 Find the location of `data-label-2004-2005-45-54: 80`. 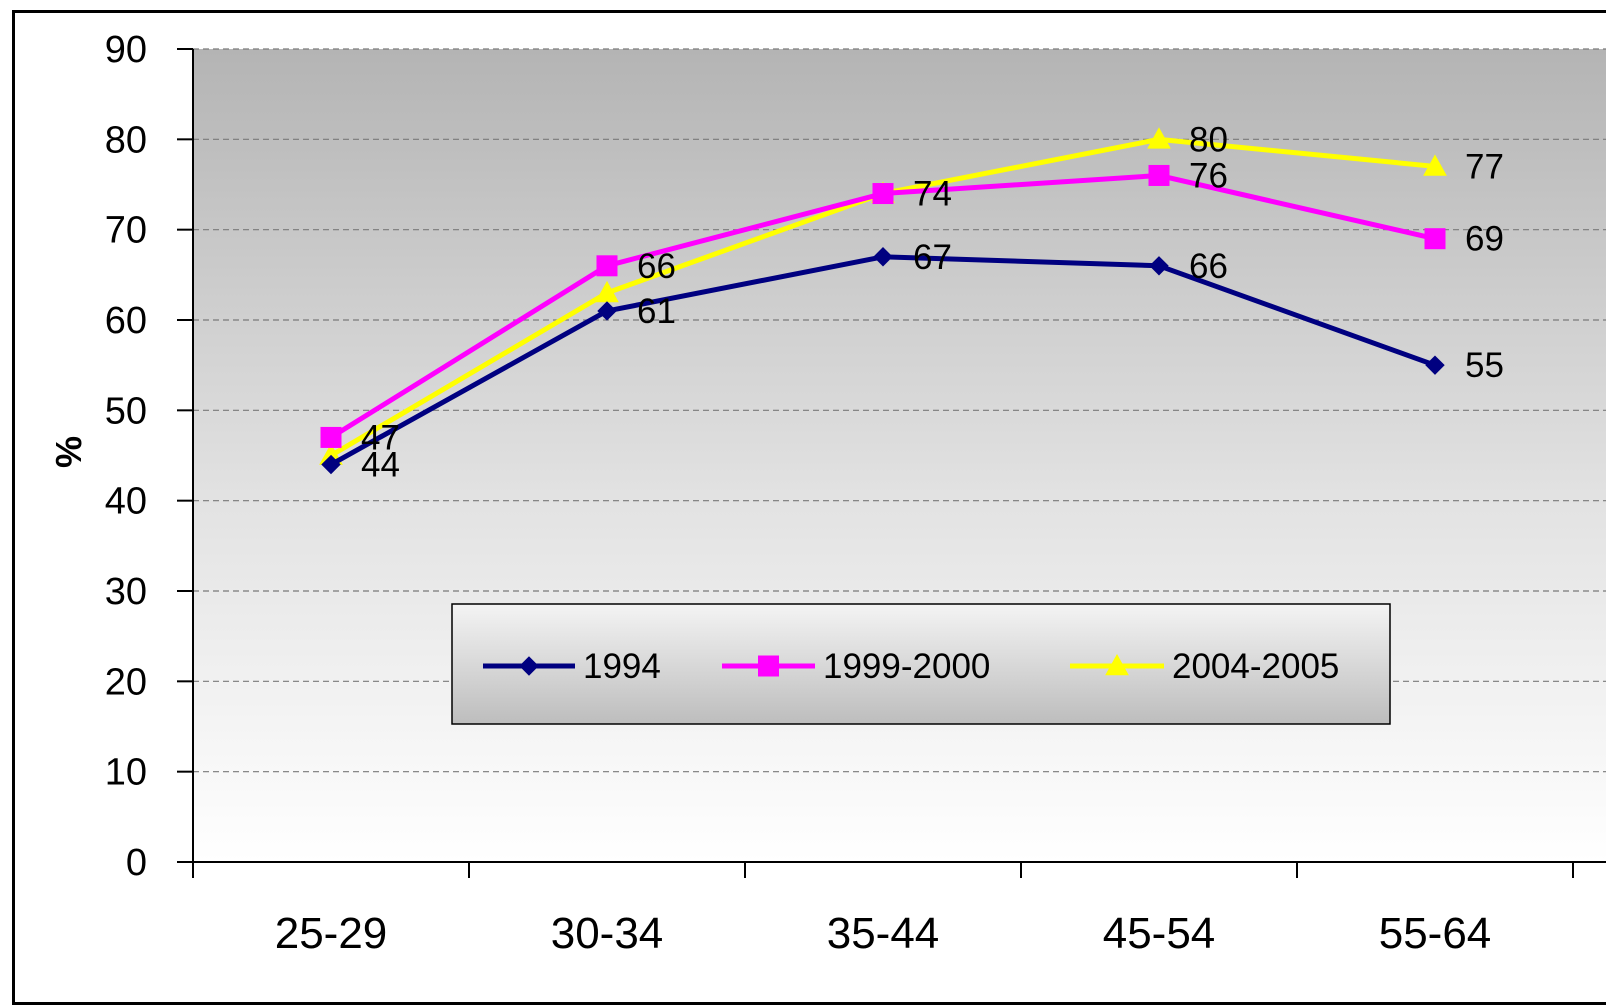

data-label-2004-2005-45-54: 80 is located at coordinates (1208, 139).